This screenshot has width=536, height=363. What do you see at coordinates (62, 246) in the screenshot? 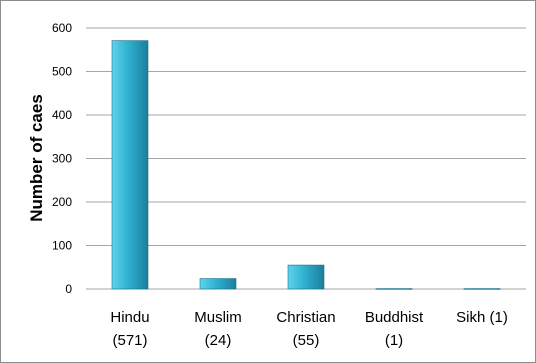
I see `y-tick-label: 100` at bounding box center [62, 246].